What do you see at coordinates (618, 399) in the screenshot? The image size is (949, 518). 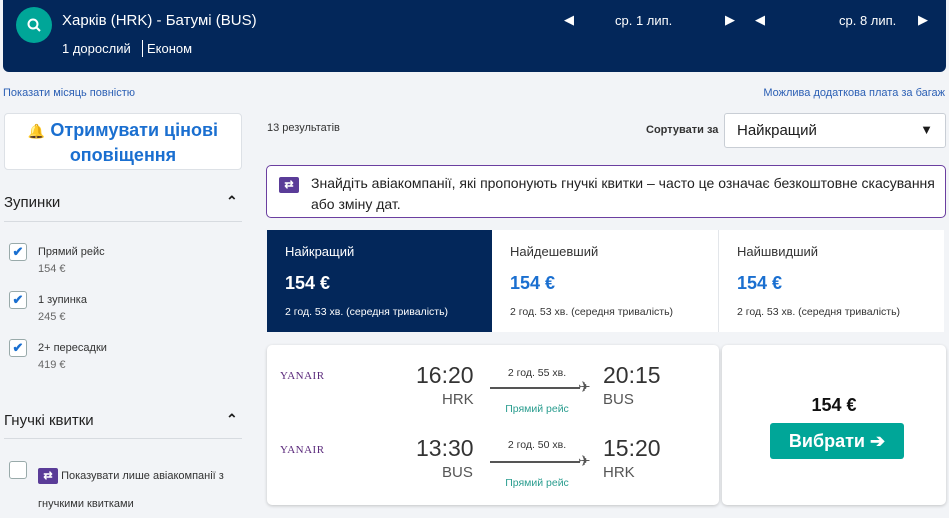 I see `arrival-airport: BUS` at bounding box center [618, 399].